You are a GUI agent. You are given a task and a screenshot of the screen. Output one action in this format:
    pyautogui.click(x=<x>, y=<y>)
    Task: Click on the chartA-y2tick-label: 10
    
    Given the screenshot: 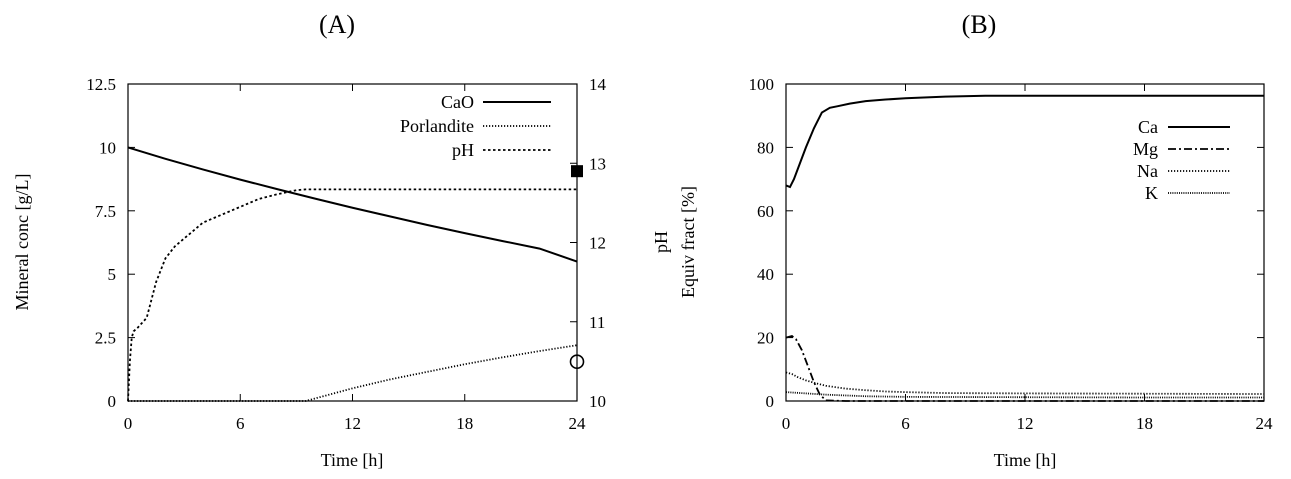 What is the action you would take?
    pyautogui.click(x=597, y=401)
    